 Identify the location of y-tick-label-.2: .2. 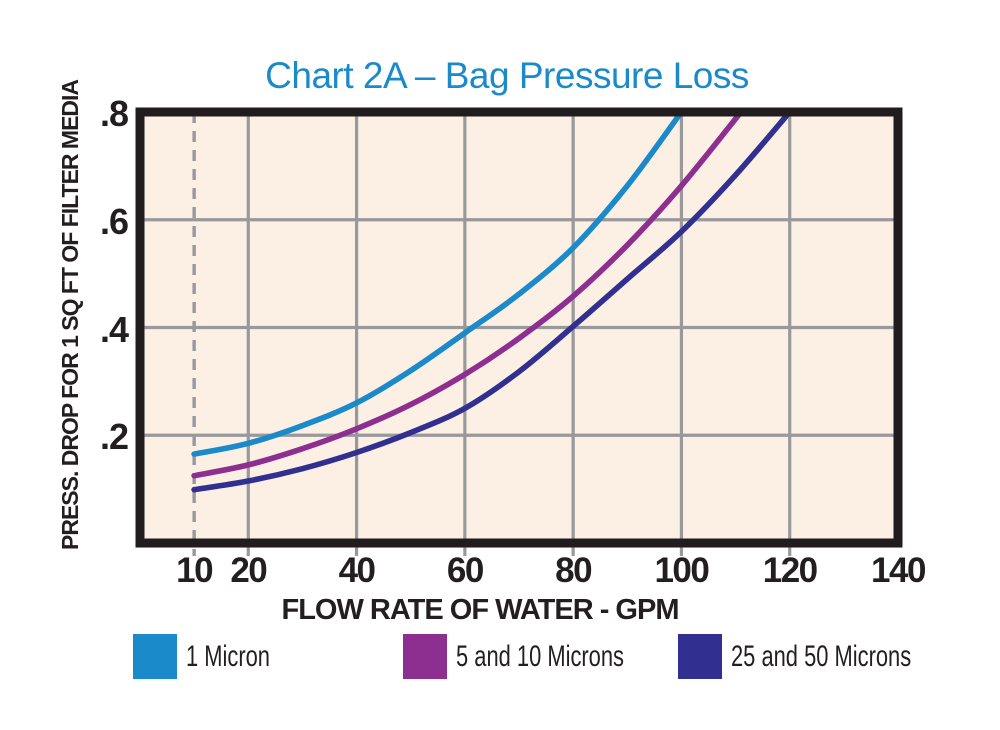
(114, 437).